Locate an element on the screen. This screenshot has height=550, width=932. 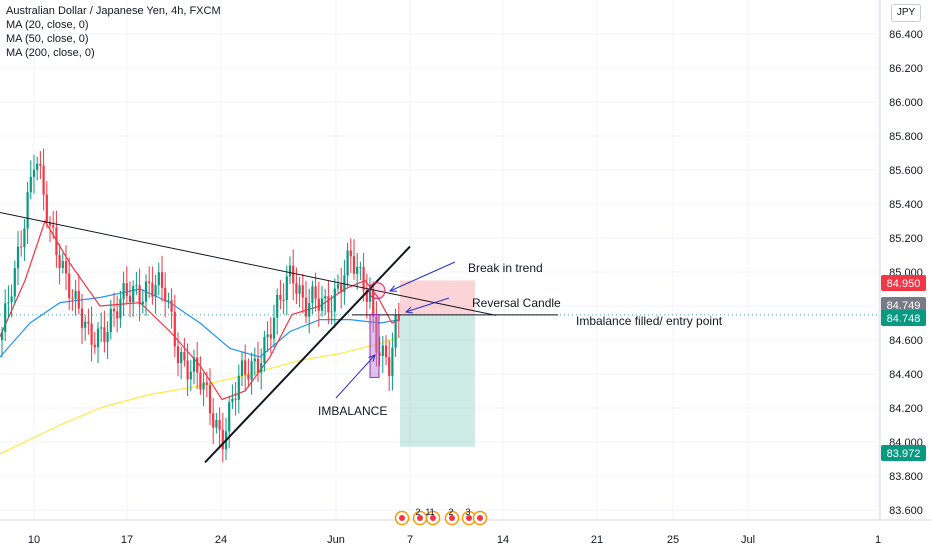
y-tick-label: 83.600 is located at coordinates (906, 511).